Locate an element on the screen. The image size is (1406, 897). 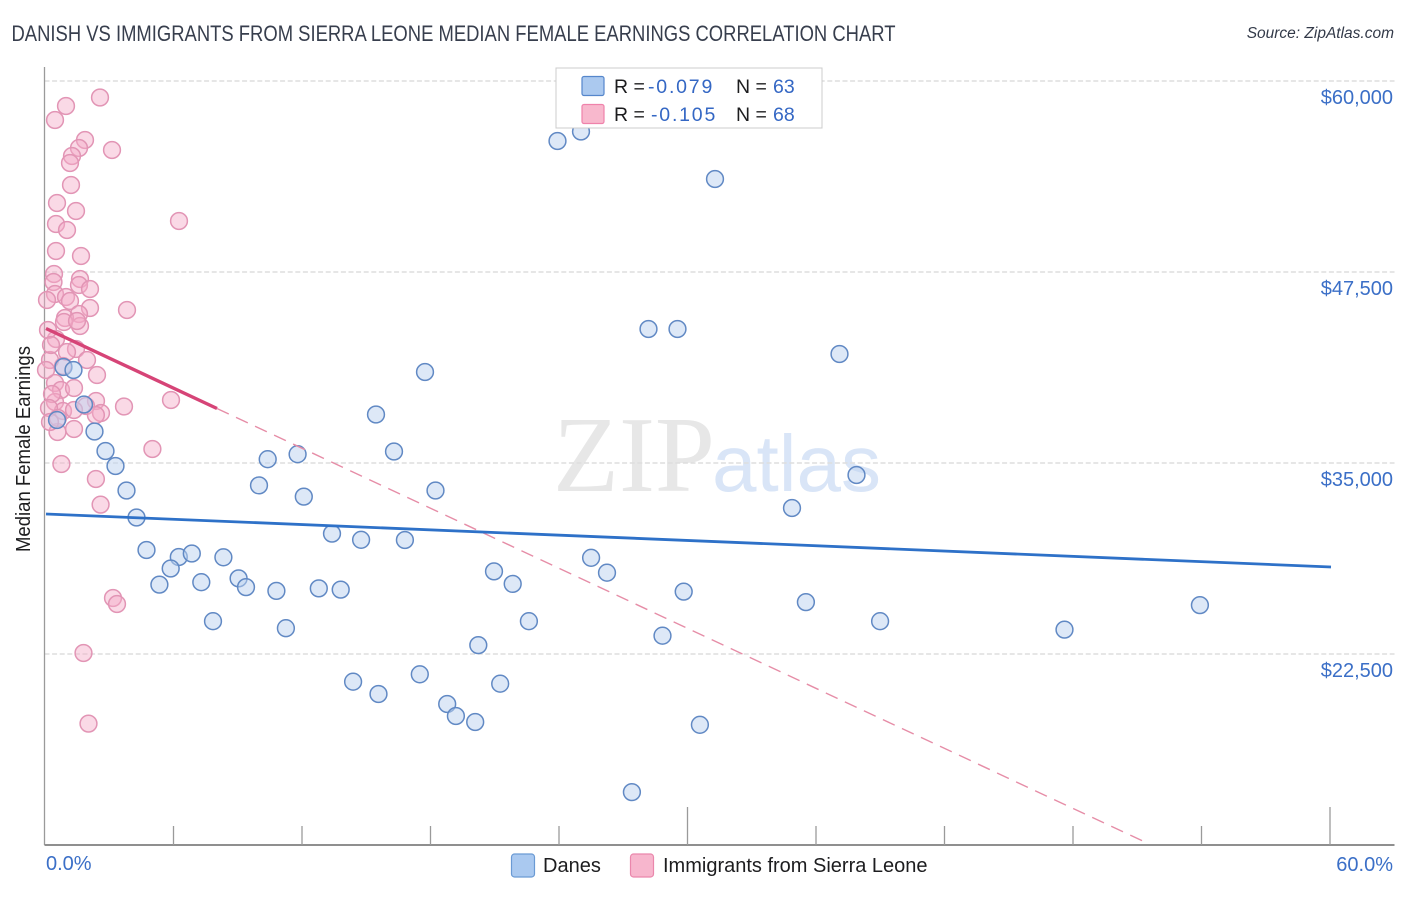
svg-text: -0.105 is located at coordinates (684, 115).